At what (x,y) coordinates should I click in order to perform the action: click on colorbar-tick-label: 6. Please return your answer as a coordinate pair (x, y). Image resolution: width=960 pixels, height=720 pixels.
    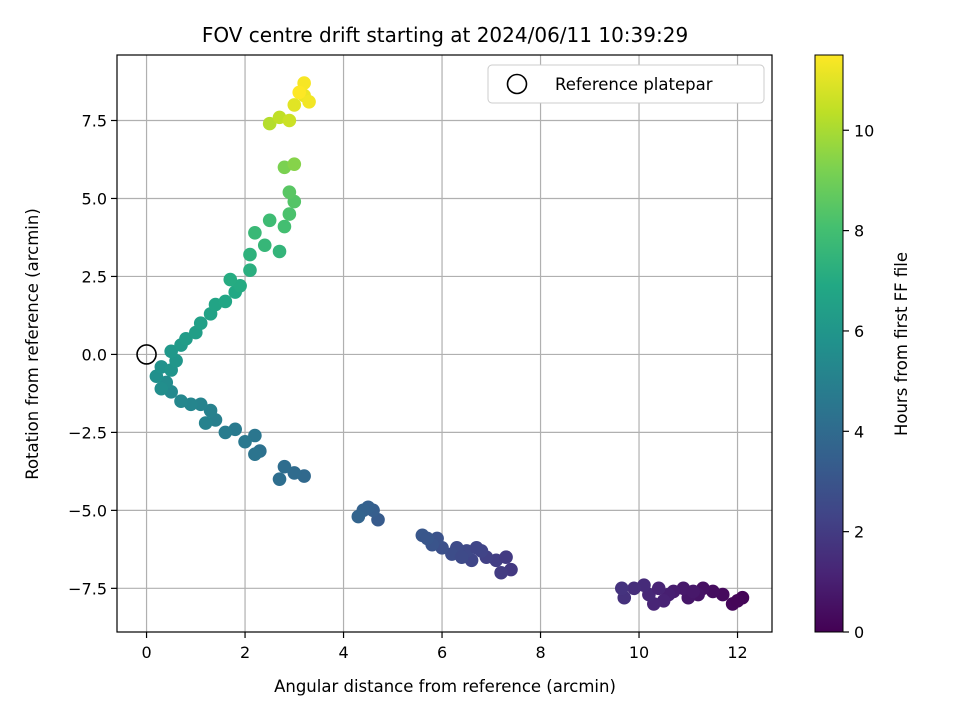
    Looking at the image, I should click on (859, 331).